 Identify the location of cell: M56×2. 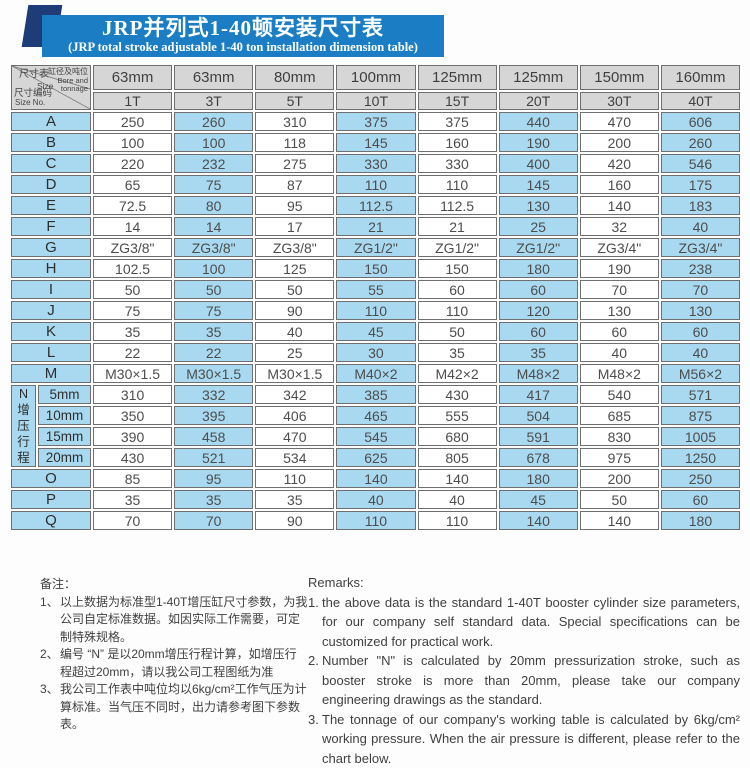
(700, 373).